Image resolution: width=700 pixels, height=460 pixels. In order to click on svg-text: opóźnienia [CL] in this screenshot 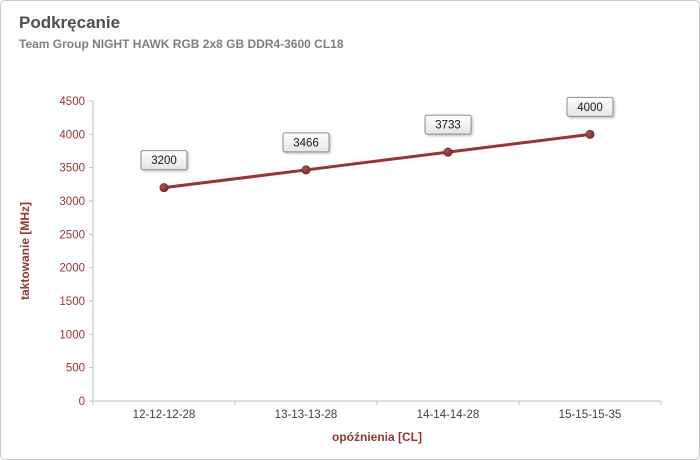, I will do `click(377, 437)`.